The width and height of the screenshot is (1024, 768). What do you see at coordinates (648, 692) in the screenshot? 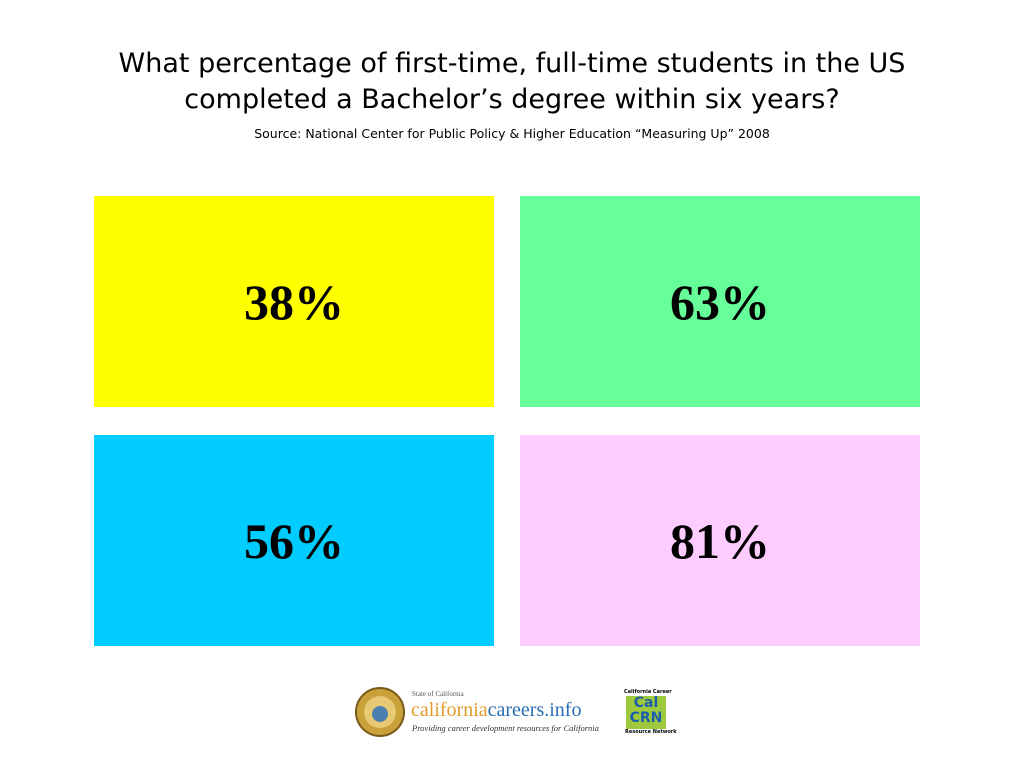
I see `crn-top: California Career` at bounding box center [648, 692].